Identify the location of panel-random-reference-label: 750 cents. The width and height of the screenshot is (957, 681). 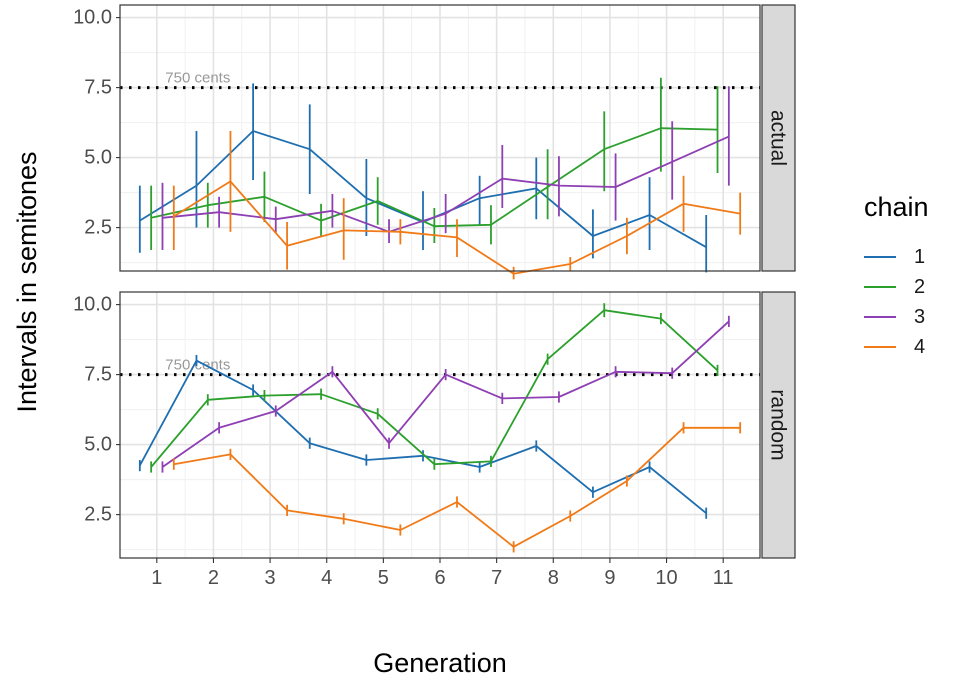
(197, 365).